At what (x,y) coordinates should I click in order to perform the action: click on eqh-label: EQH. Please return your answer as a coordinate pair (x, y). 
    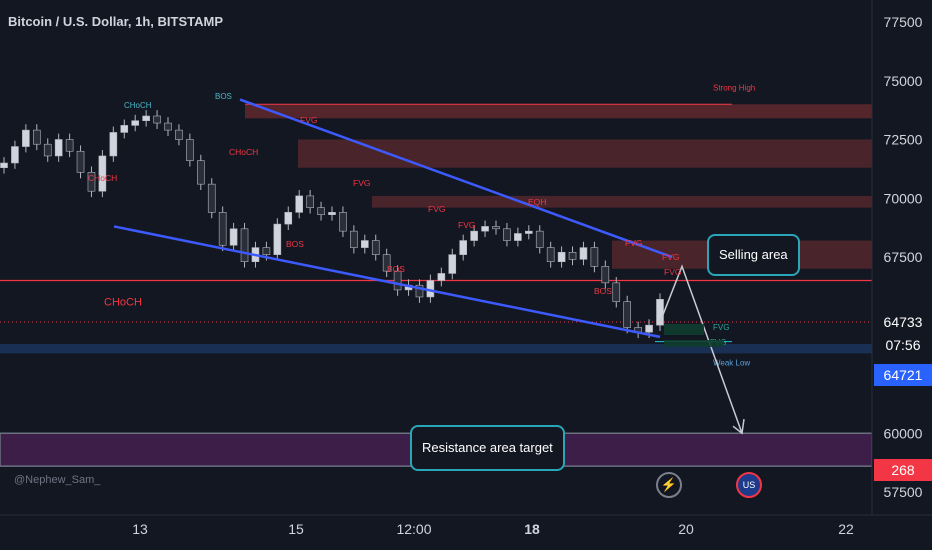
    Looking at the image, I should click on (537, 202).